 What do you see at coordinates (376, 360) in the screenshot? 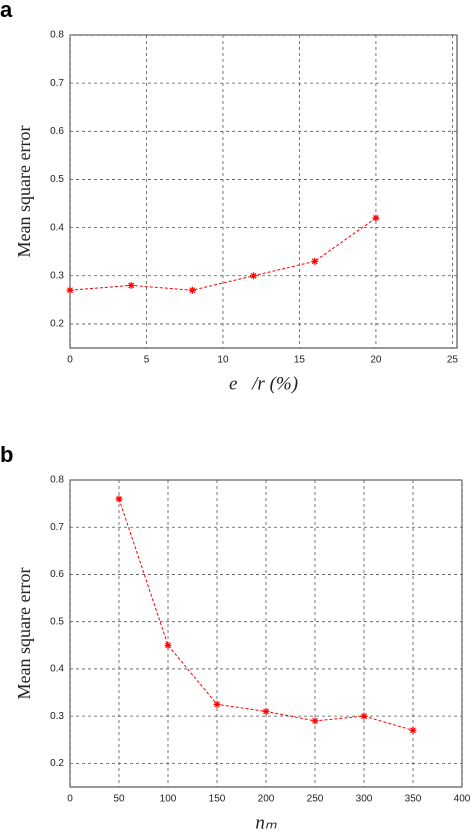
I see `x-tick-label: 20` at bounding box center [376, 360].